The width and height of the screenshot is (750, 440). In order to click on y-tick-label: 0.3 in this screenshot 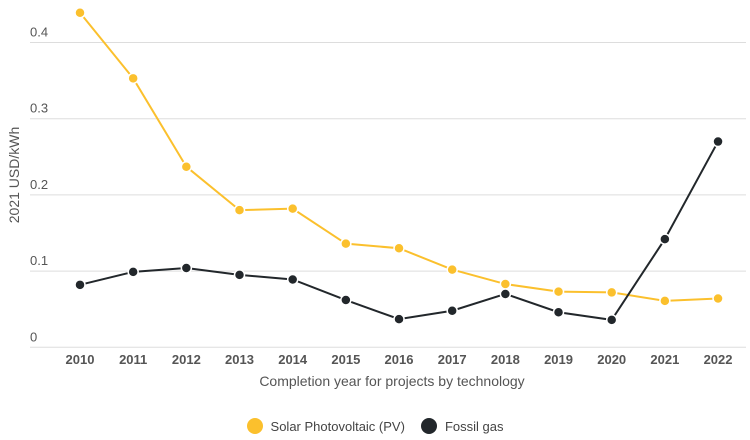, I will do `click(39, 108)`.